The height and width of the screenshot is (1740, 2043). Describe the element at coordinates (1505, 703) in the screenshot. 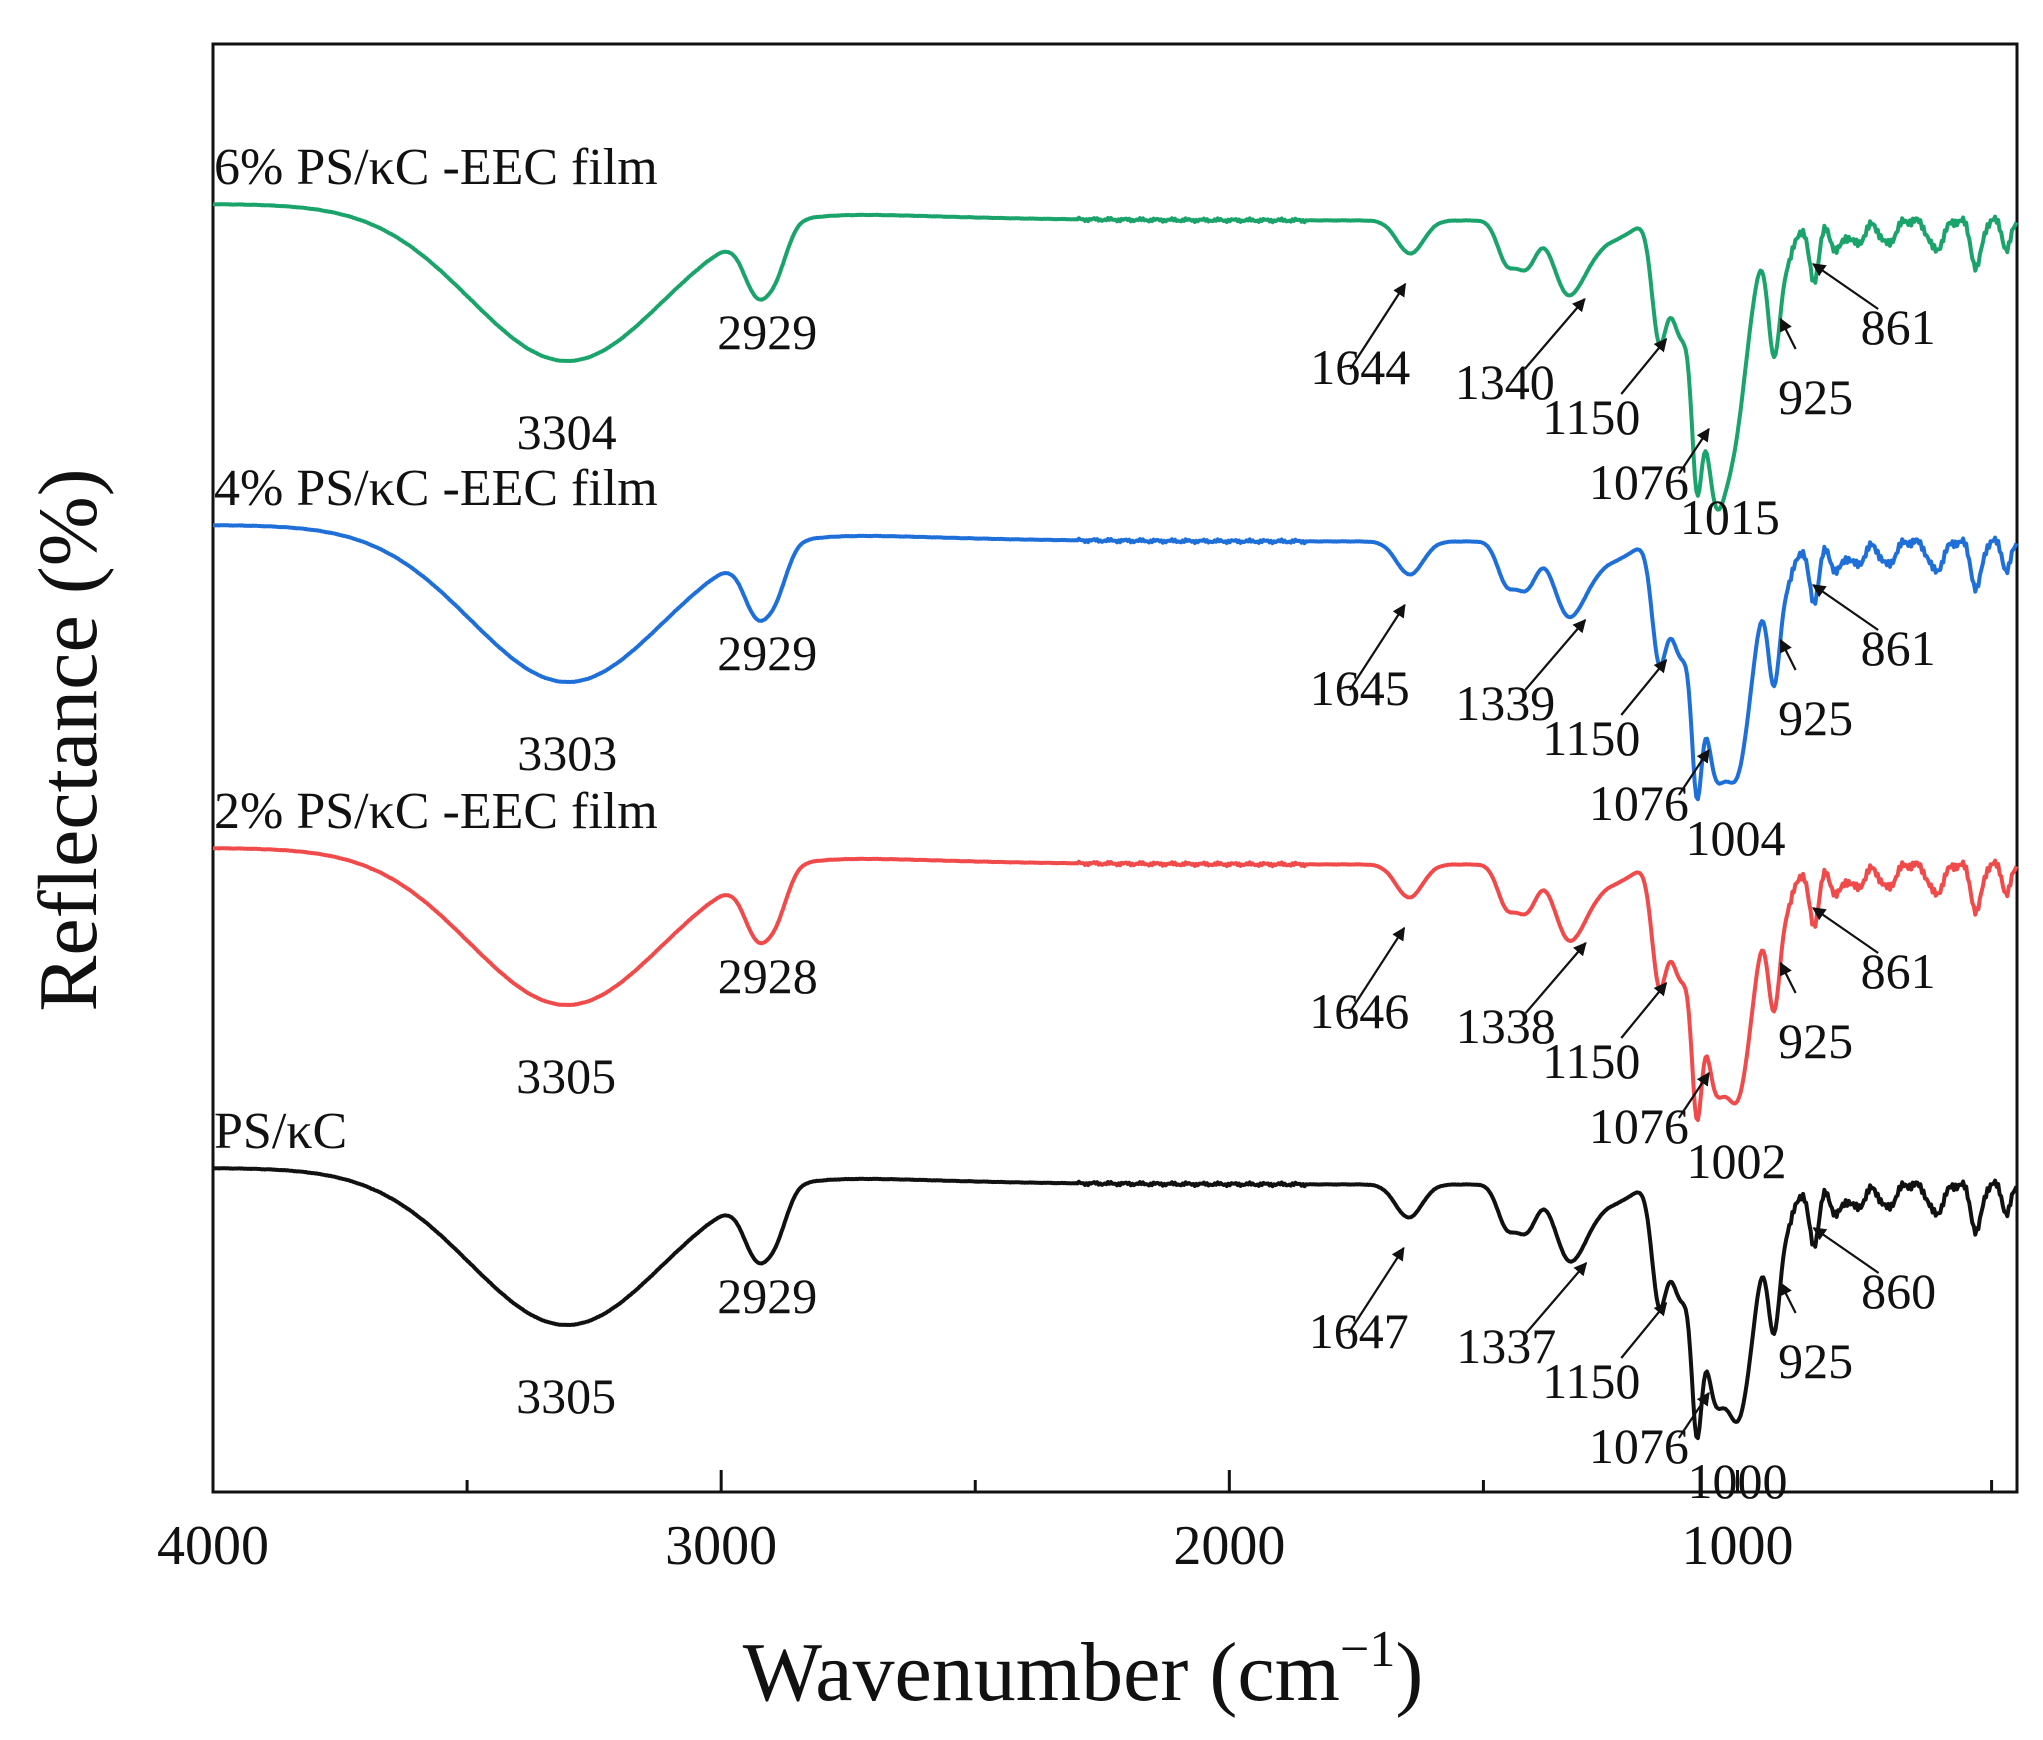

I see `peak-label: 1339` at that location.